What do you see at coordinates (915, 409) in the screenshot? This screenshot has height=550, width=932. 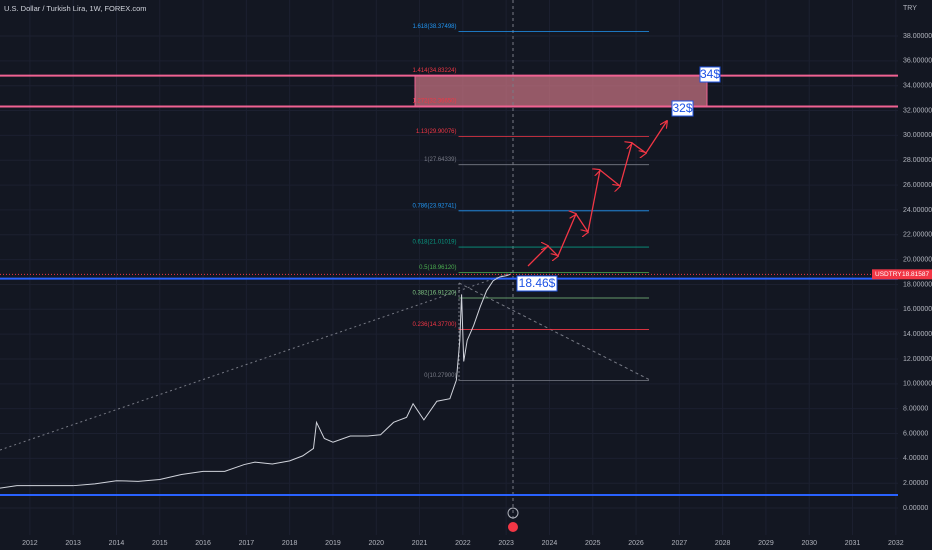 I see `y-tick-label: 8.00000` at bounding box center [915, 409].